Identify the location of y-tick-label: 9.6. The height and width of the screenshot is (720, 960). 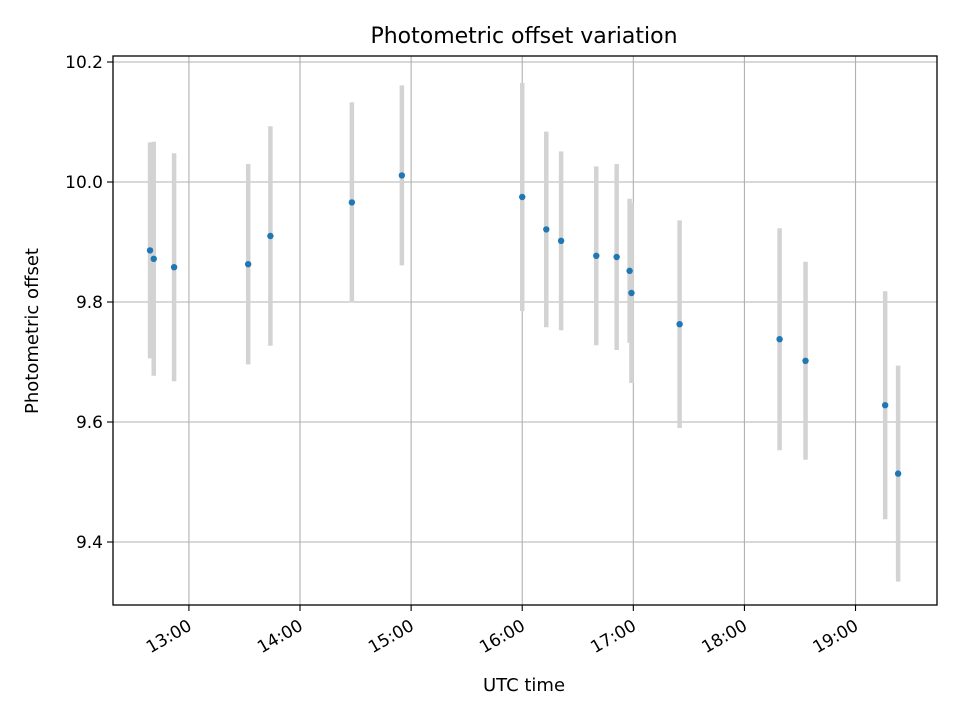
(89, 423).